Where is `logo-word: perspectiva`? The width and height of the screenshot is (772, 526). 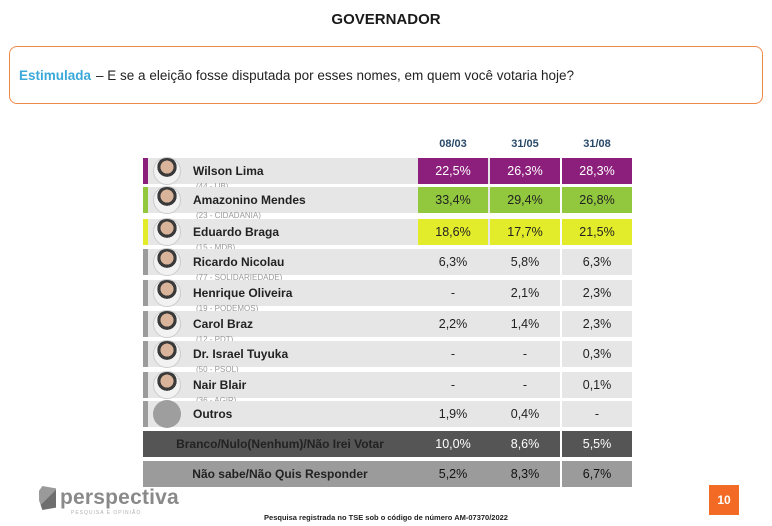
logo-word: perspectiva is located at coordinates (119, 497).